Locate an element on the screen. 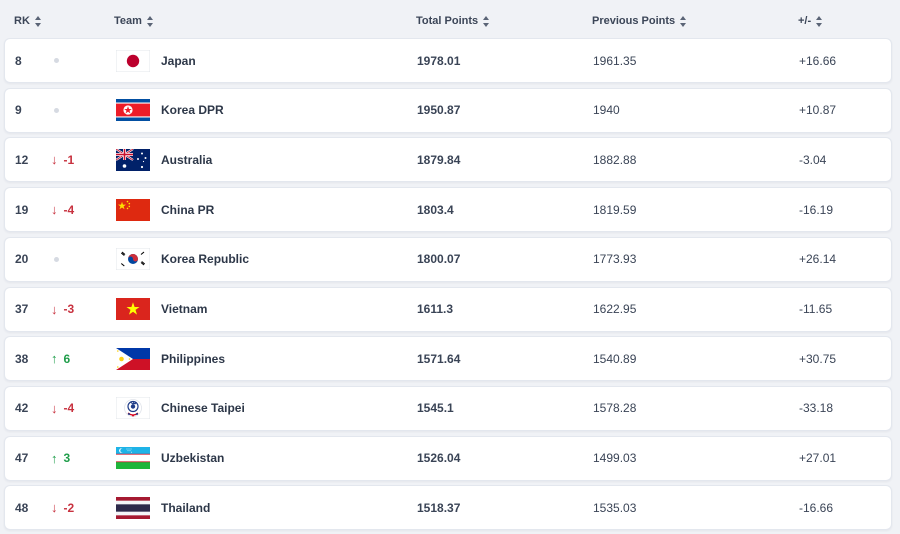  rank-value: 12 is located at coordinates (22, 159).